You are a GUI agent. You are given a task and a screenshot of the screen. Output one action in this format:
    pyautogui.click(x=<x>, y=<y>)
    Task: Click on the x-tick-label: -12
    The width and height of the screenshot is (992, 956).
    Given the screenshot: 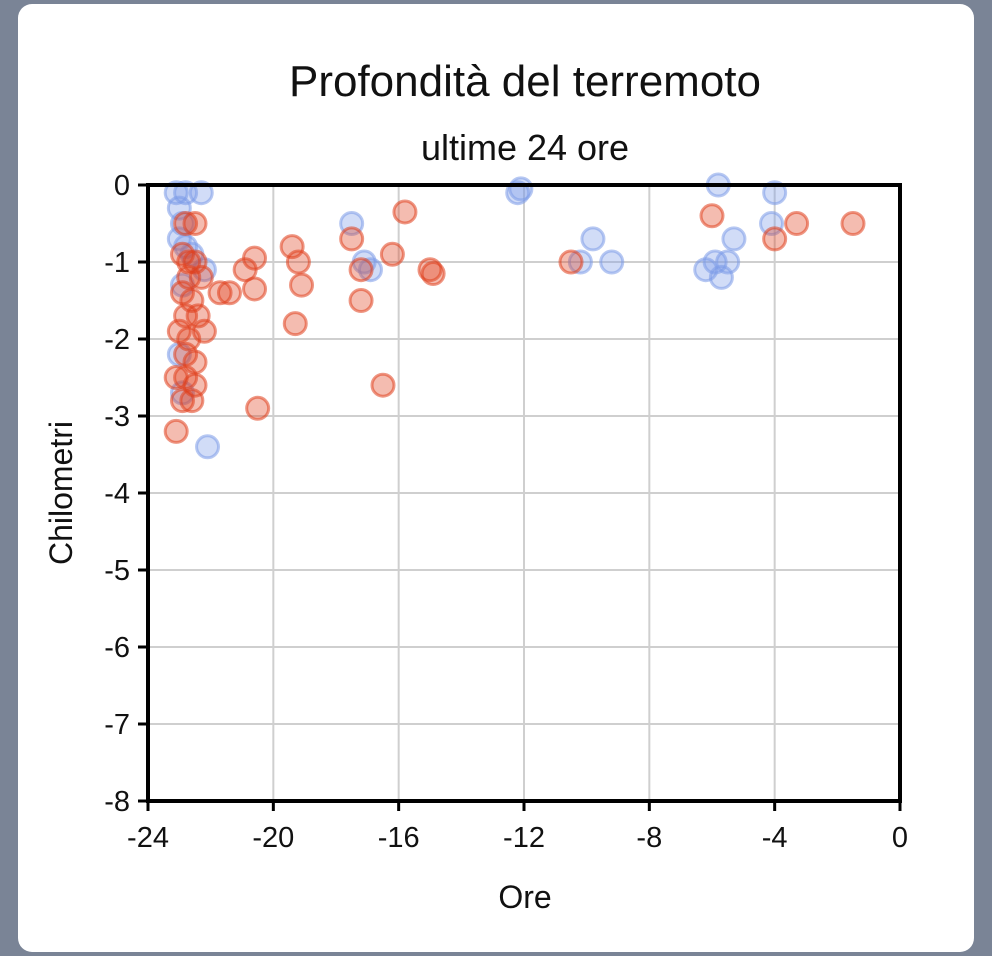 What is the action you would take?
    pyautogui.click(x=524, y=838)
    